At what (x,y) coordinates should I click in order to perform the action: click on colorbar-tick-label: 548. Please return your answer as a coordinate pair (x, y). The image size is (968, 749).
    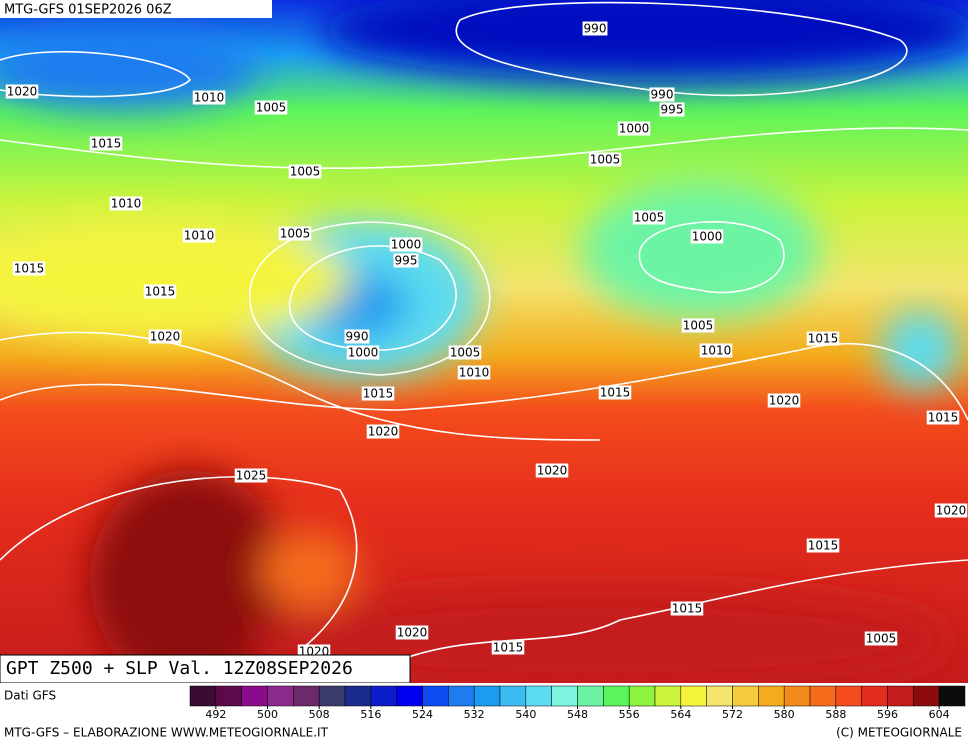
    Looking at the image, I should click on (577, 714).